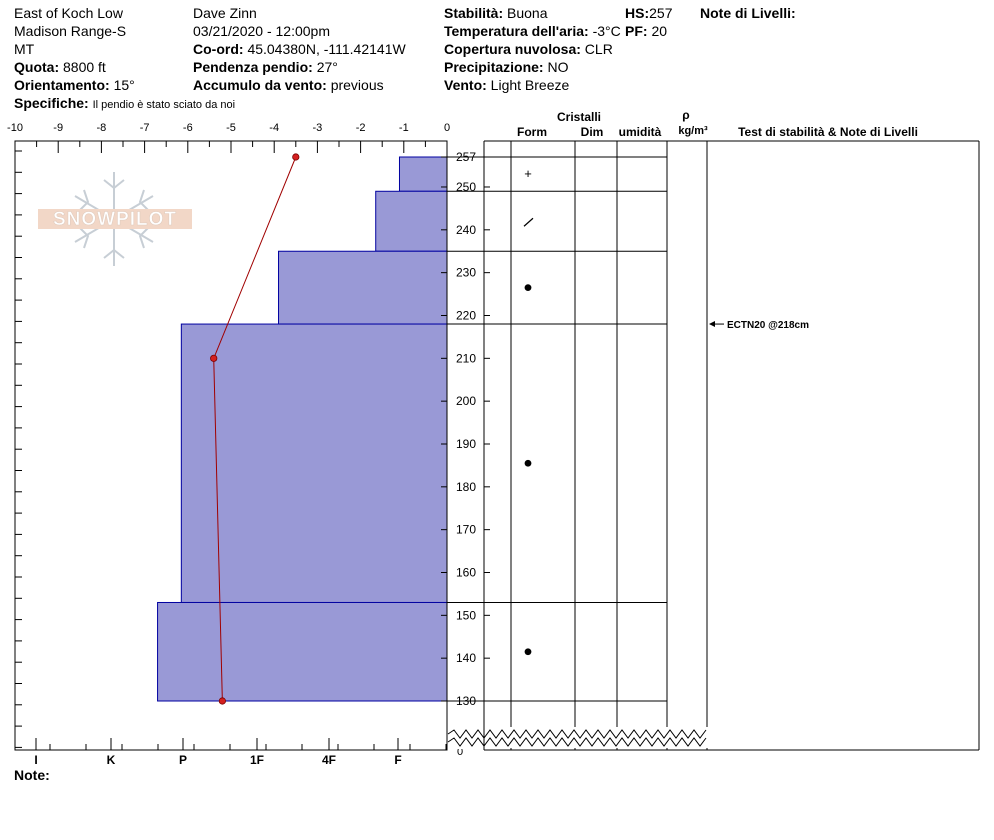 This screenshot has height=840, width=994. Describe the element at coordinates (70, 31) in the screenshot. I see `range: Madison Range-S` at that location.